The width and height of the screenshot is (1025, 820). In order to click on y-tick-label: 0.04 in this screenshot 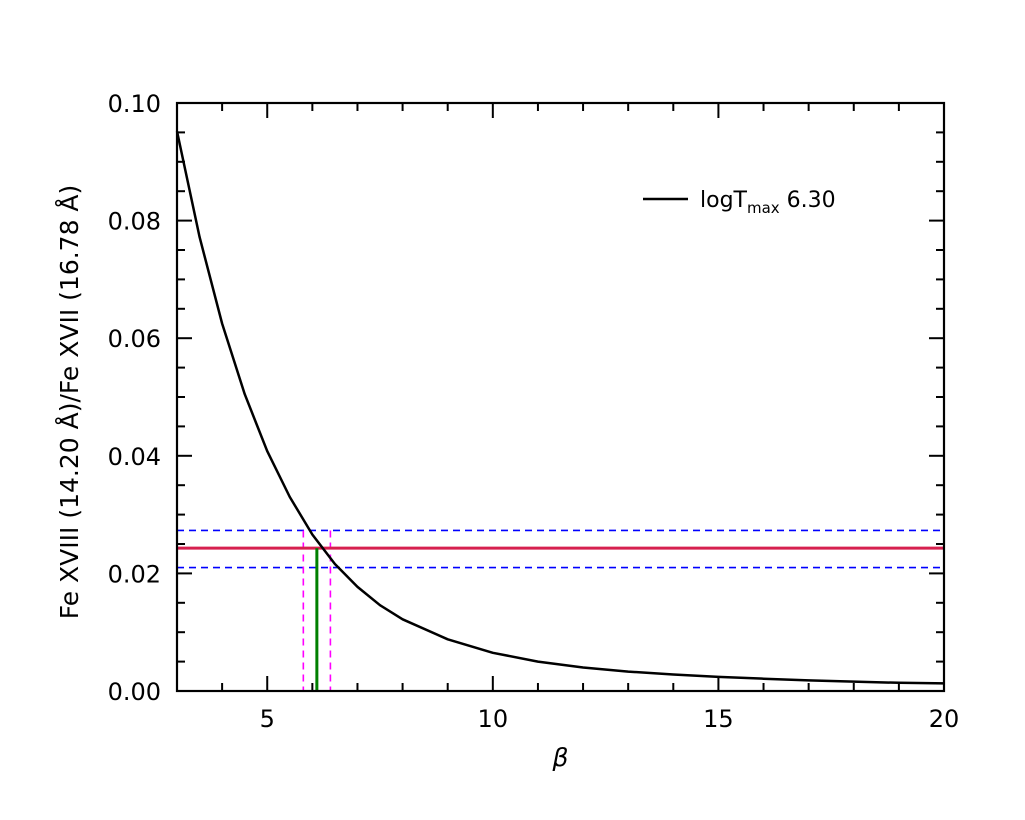, I will do `click(134, 457)`.